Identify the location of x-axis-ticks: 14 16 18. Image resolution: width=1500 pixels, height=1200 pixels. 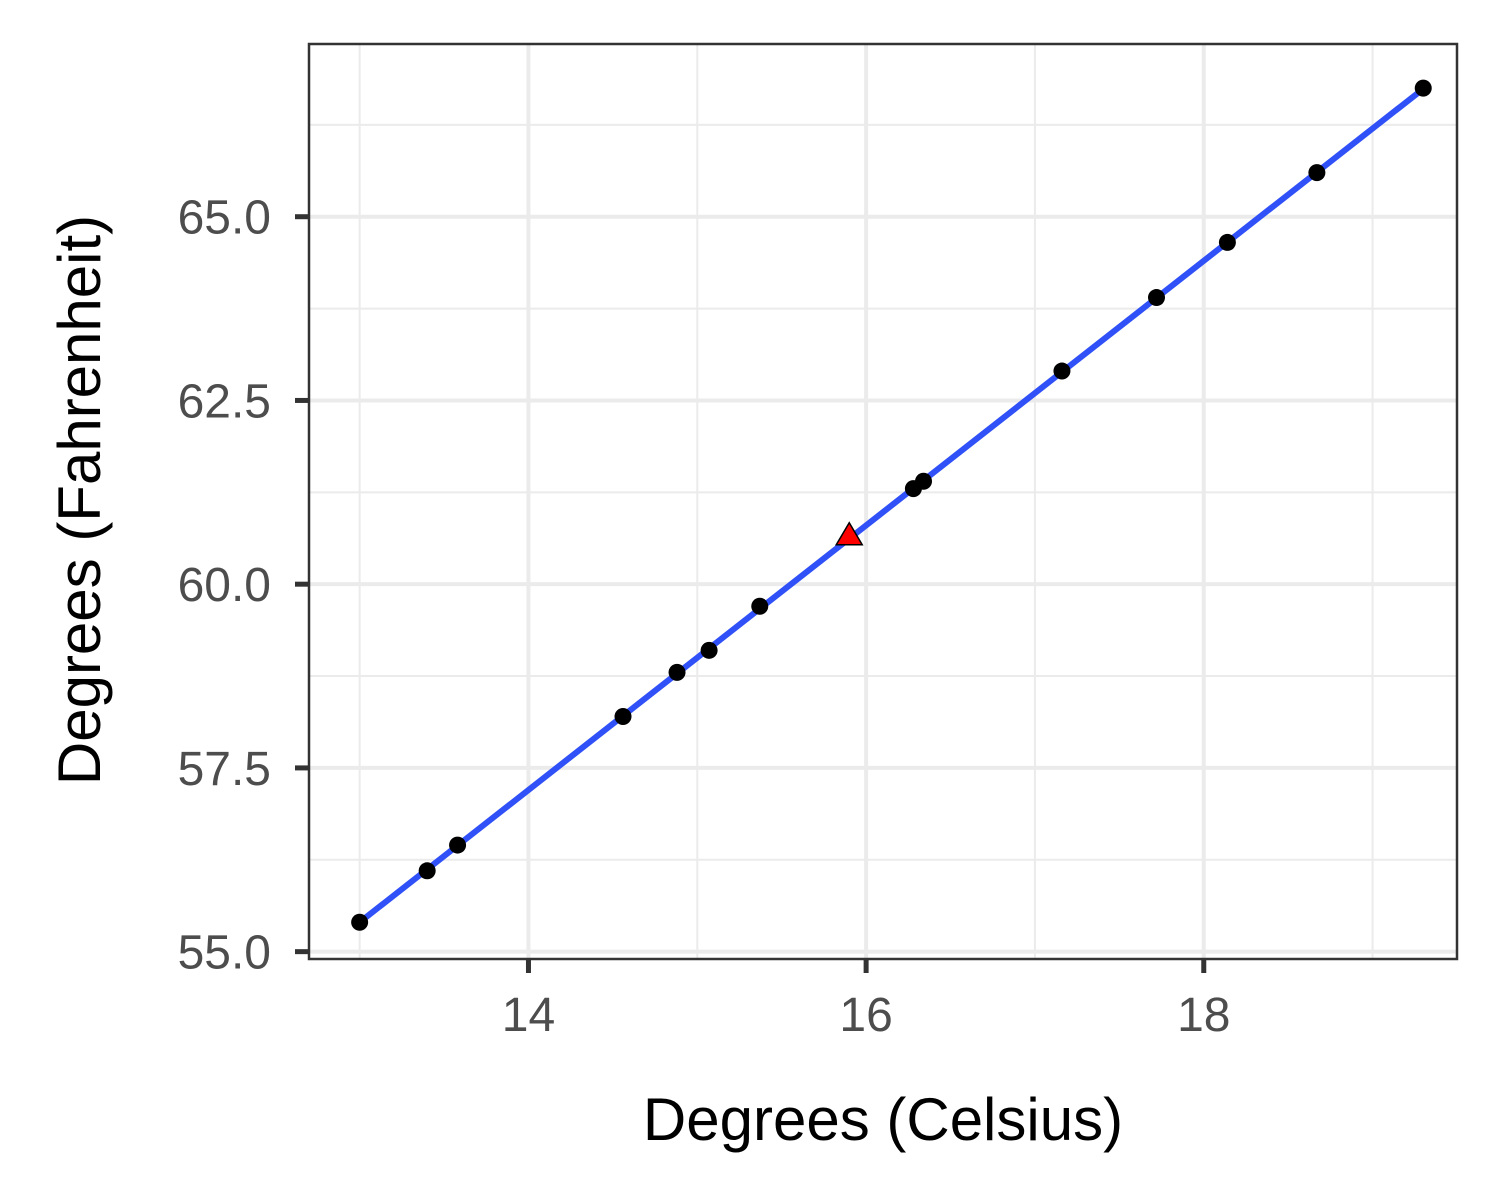
(866, 1000).